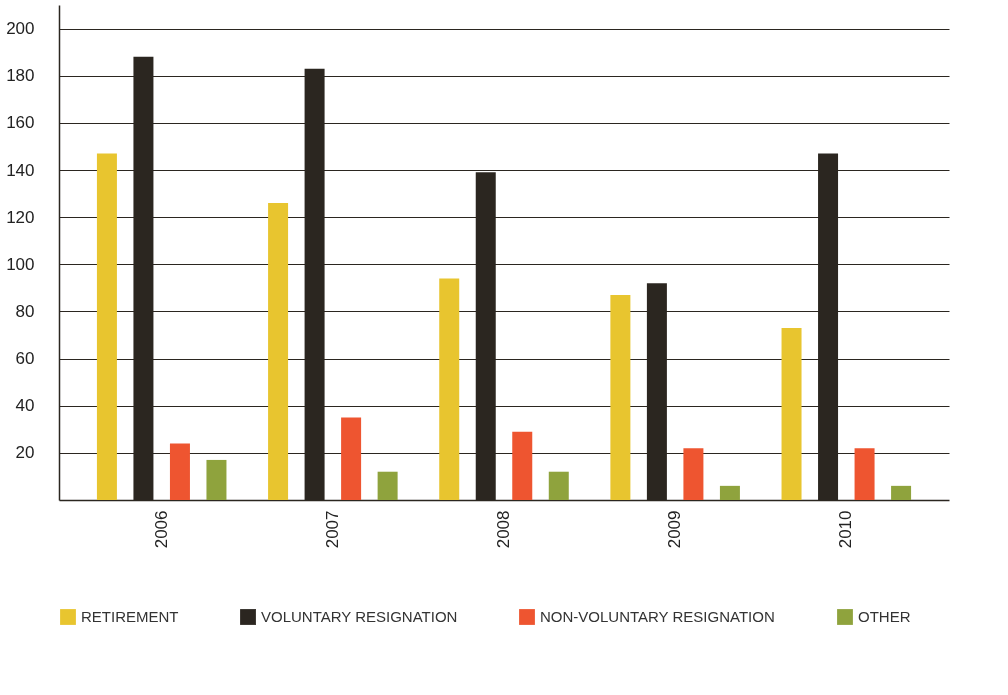 This screenshot has height=695, width=1008. What do you see at coordinates (20, 76) in the screenshot?
I see `y-tick-label: 180` at bounding box center [20, 76].